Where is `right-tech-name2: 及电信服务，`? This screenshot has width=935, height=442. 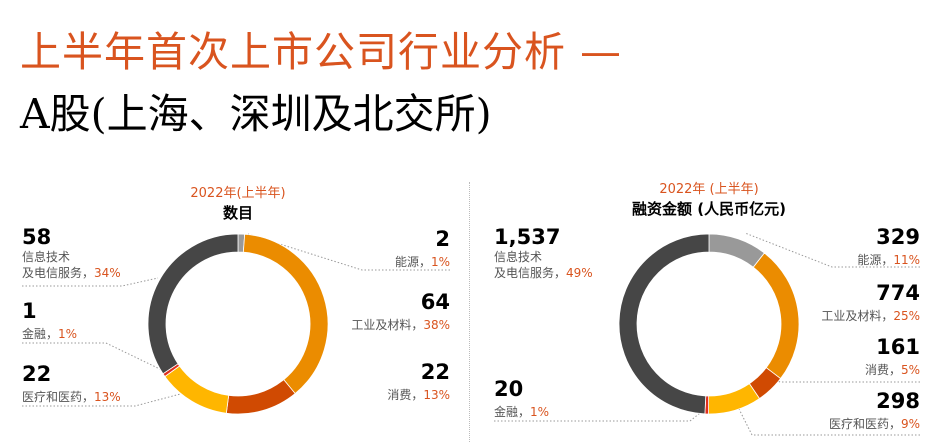
right-tech-name2: 及电信服务， is located at coordinates (530, 273).